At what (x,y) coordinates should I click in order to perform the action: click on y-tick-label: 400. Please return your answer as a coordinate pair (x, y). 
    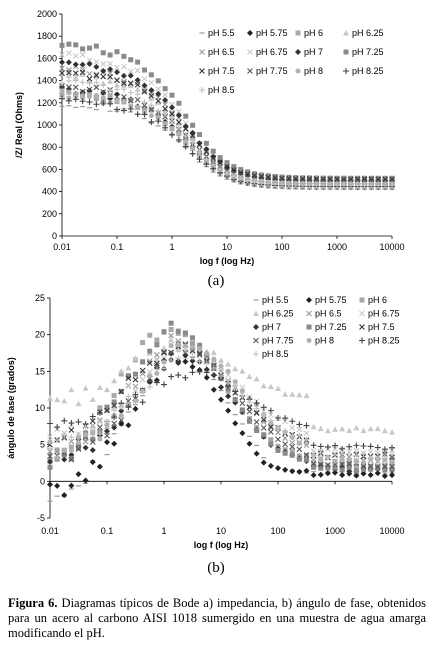
    Looking at the image, I should click on (49, 192).